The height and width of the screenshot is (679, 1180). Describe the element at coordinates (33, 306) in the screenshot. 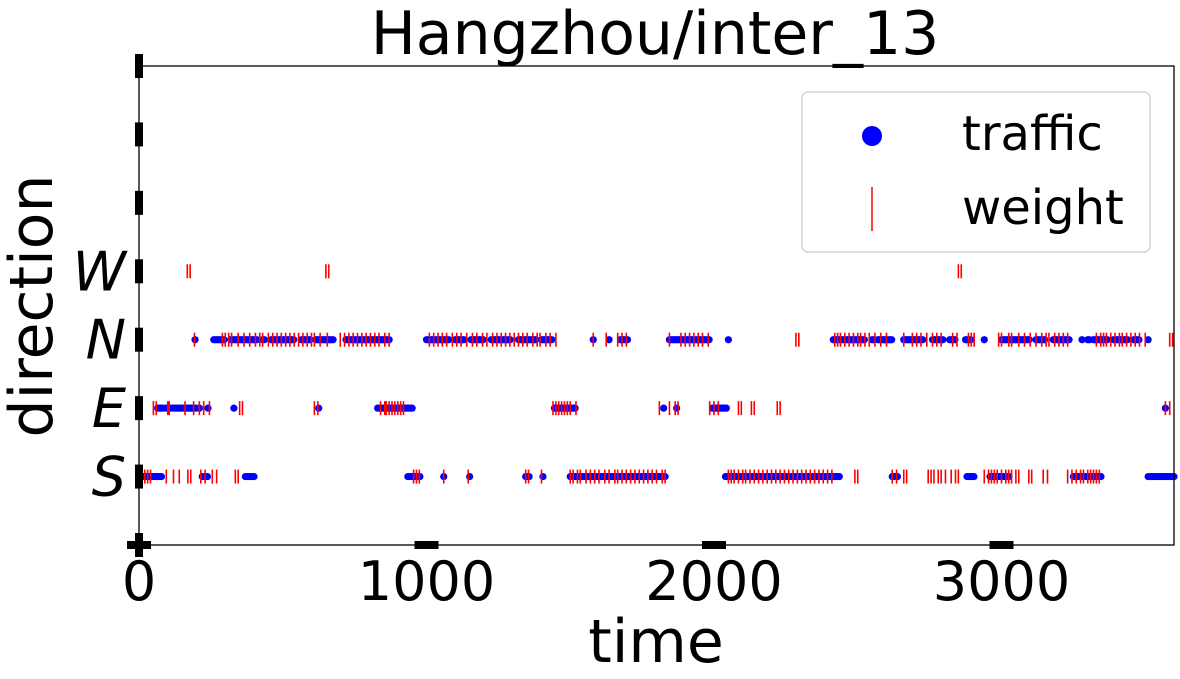

I see `y-axis-label: direction` at that location.